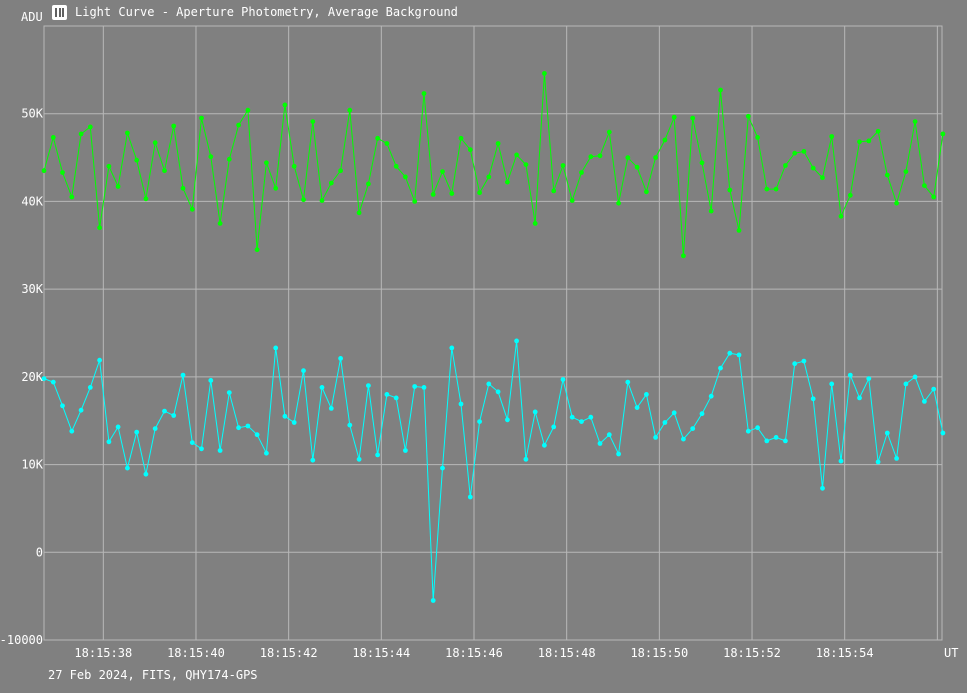  I want to click on y-tick-label: -10000, so click(21, 640).